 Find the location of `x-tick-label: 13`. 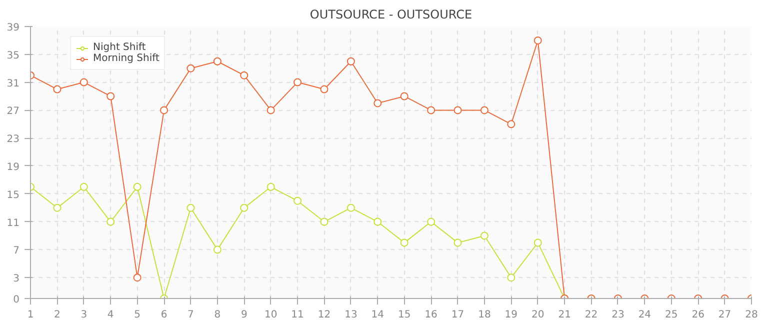

x-tick-label: 13 is located at coordinates (351, 315).